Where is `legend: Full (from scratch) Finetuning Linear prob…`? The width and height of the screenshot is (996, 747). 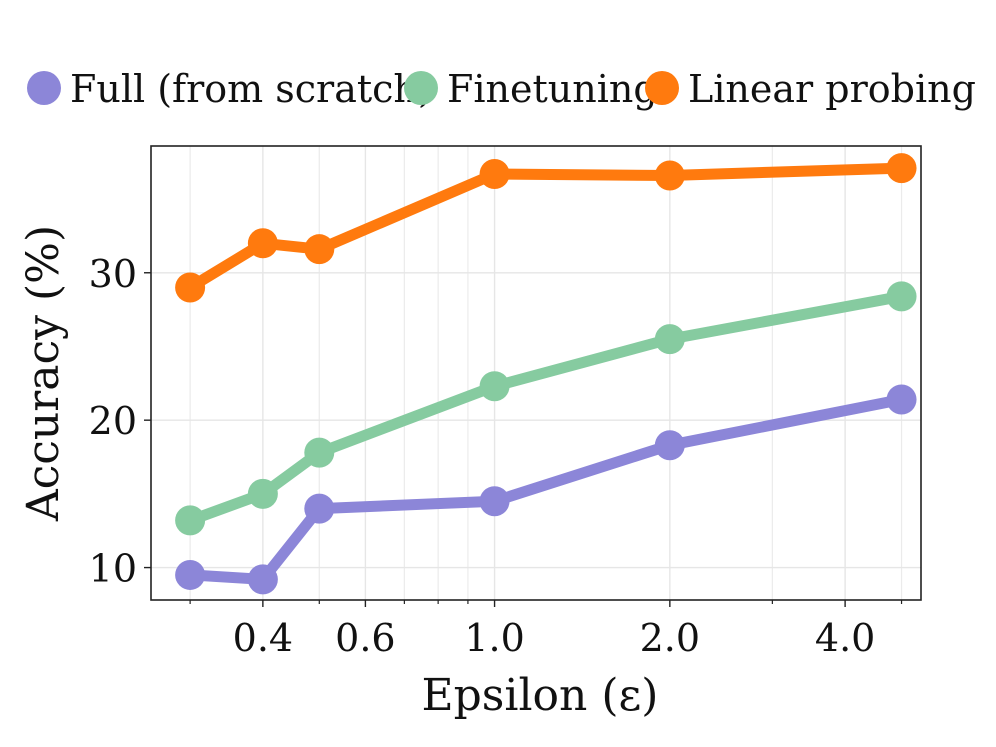
legend: Full (from scratch) Finetuning Linear prob… is located at coordinates (501, 89).